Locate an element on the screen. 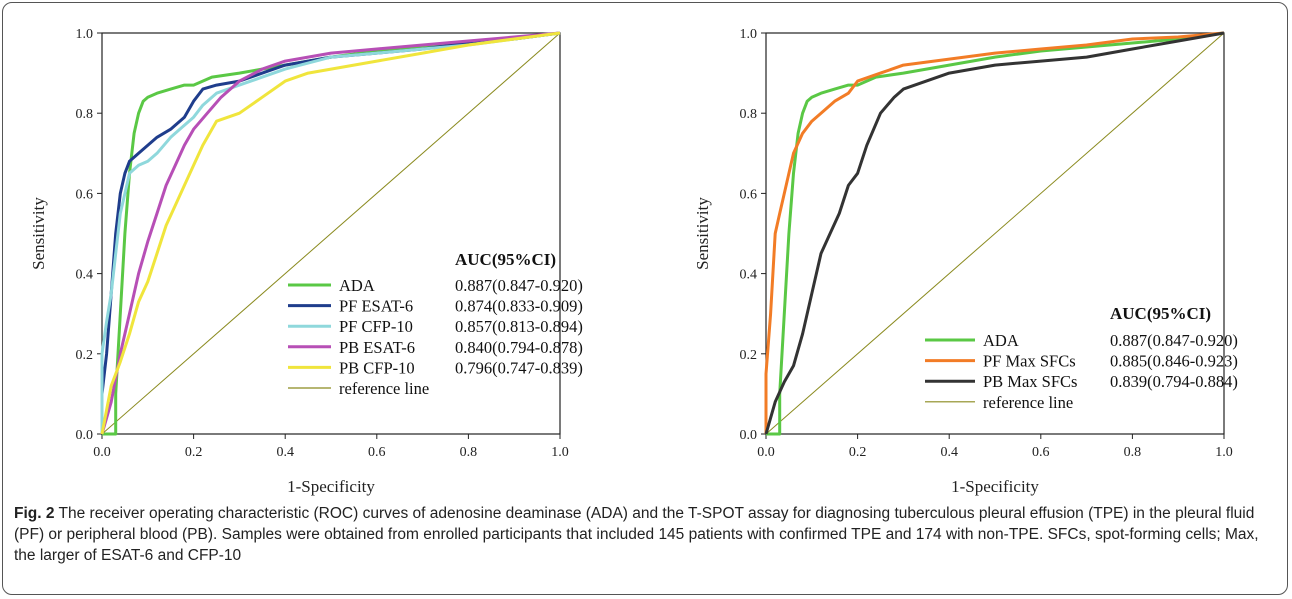  legend-series-name: PB Max SFCs is located at coordinates (1030, 381).